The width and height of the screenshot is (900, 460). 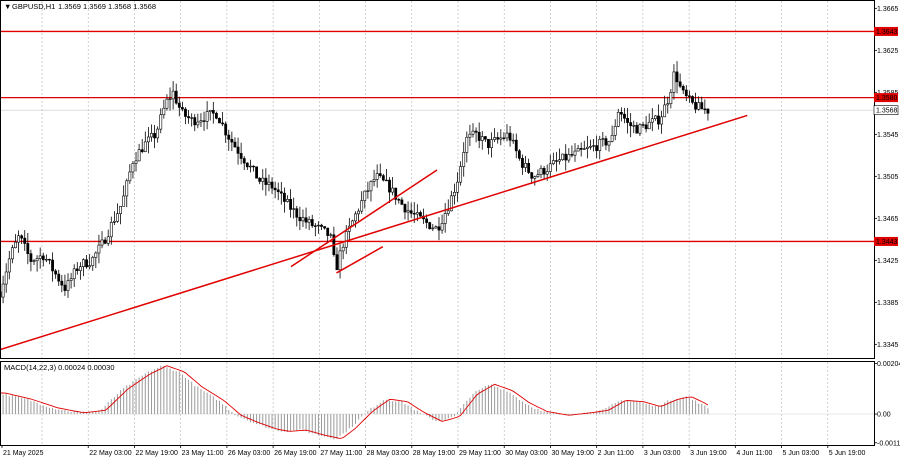 What do you see at coordinates (887, 111) in the screenshot?
I see `current-price-tag-label: 1.3568` at bounding box center [887, 111].